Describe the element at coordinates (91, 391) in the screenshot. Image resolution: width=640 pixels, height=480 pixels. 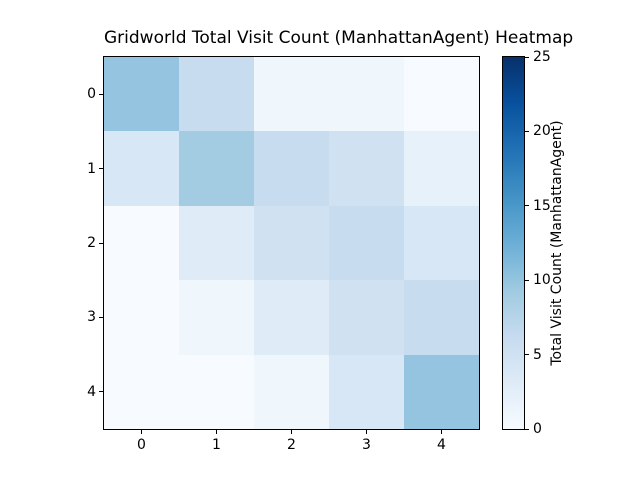
I see `y-tick-label: 4` at that location.